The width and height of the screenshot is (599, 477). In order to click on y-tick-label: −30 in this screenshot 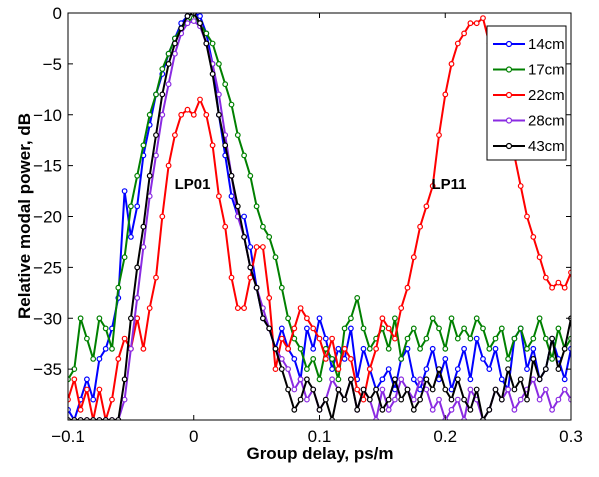, I will do `click(47, 318)`.